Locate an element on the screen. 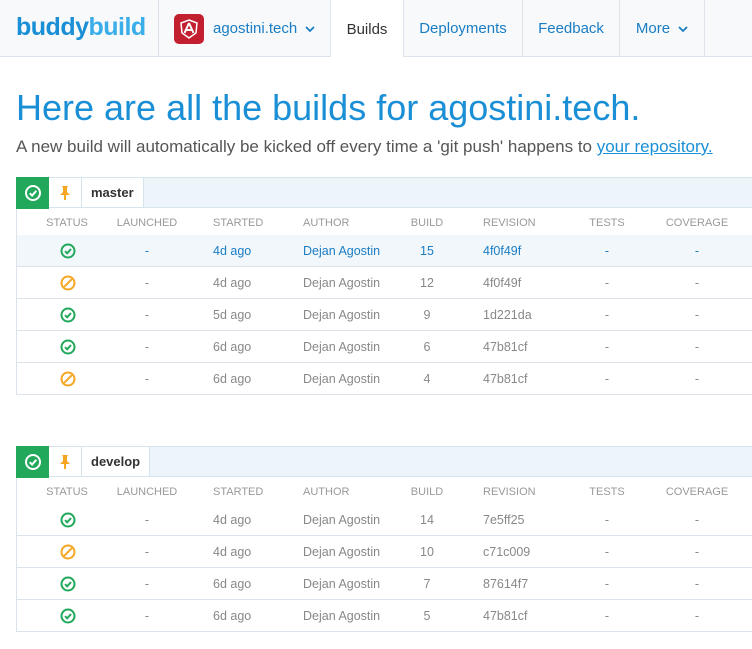  build-row: - 6d ago Dejan Agostin 6 47b81cf - - is located at coordinates (384, 347).